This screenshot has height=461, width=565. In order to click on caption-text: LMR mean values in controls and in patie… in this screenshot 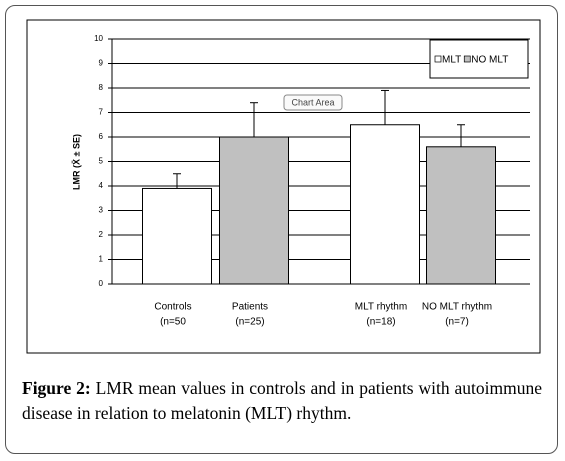, I will do `click(282, 400)`.